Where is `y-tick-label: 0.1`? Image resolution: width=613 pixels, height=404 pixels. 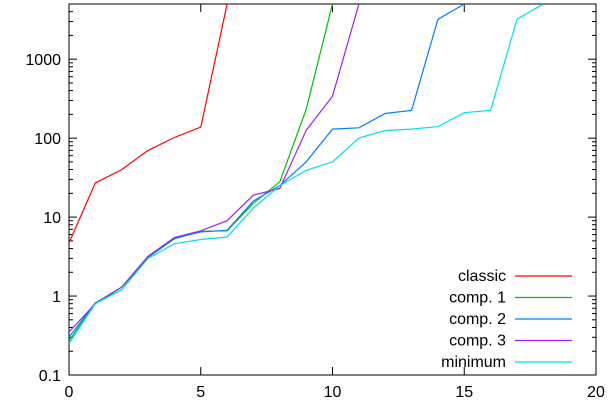 y-tick-label: 0.1 is located at coordinates (50, 376).